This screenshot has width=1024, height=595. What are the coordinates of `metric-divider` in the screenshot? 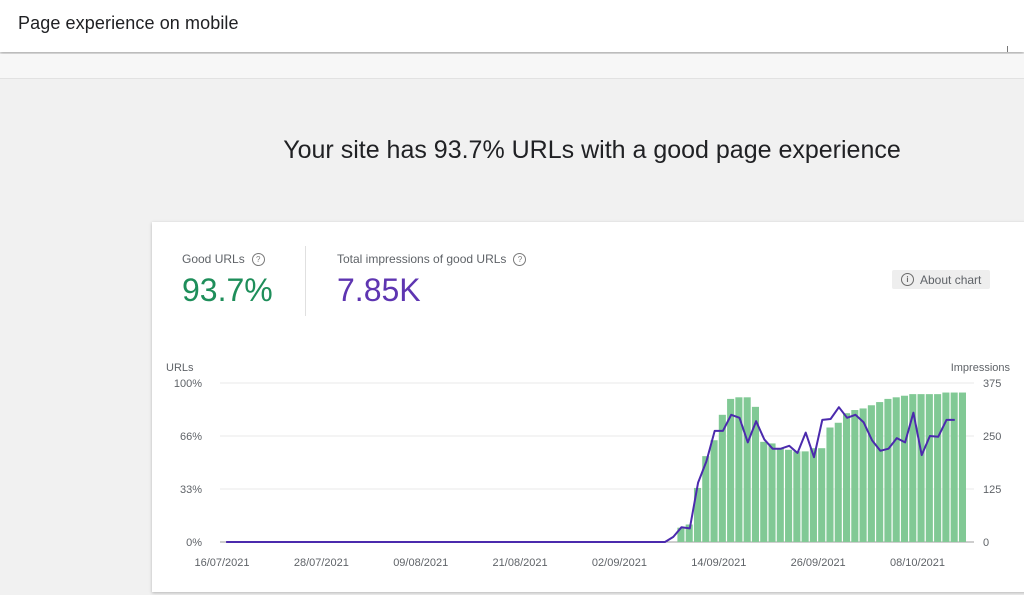 It's located at (305, 281).